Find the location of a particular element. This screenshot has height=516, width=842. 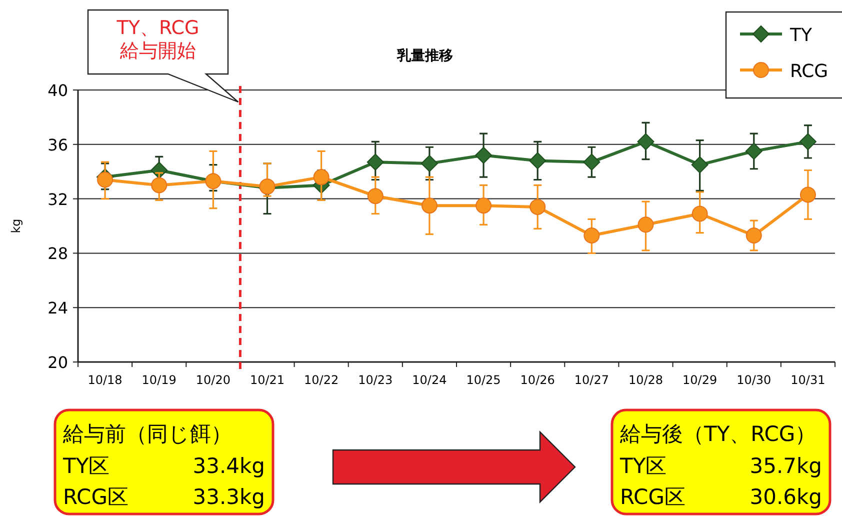

x-tick-label: 10/29 is located at coordinates (700, 380).